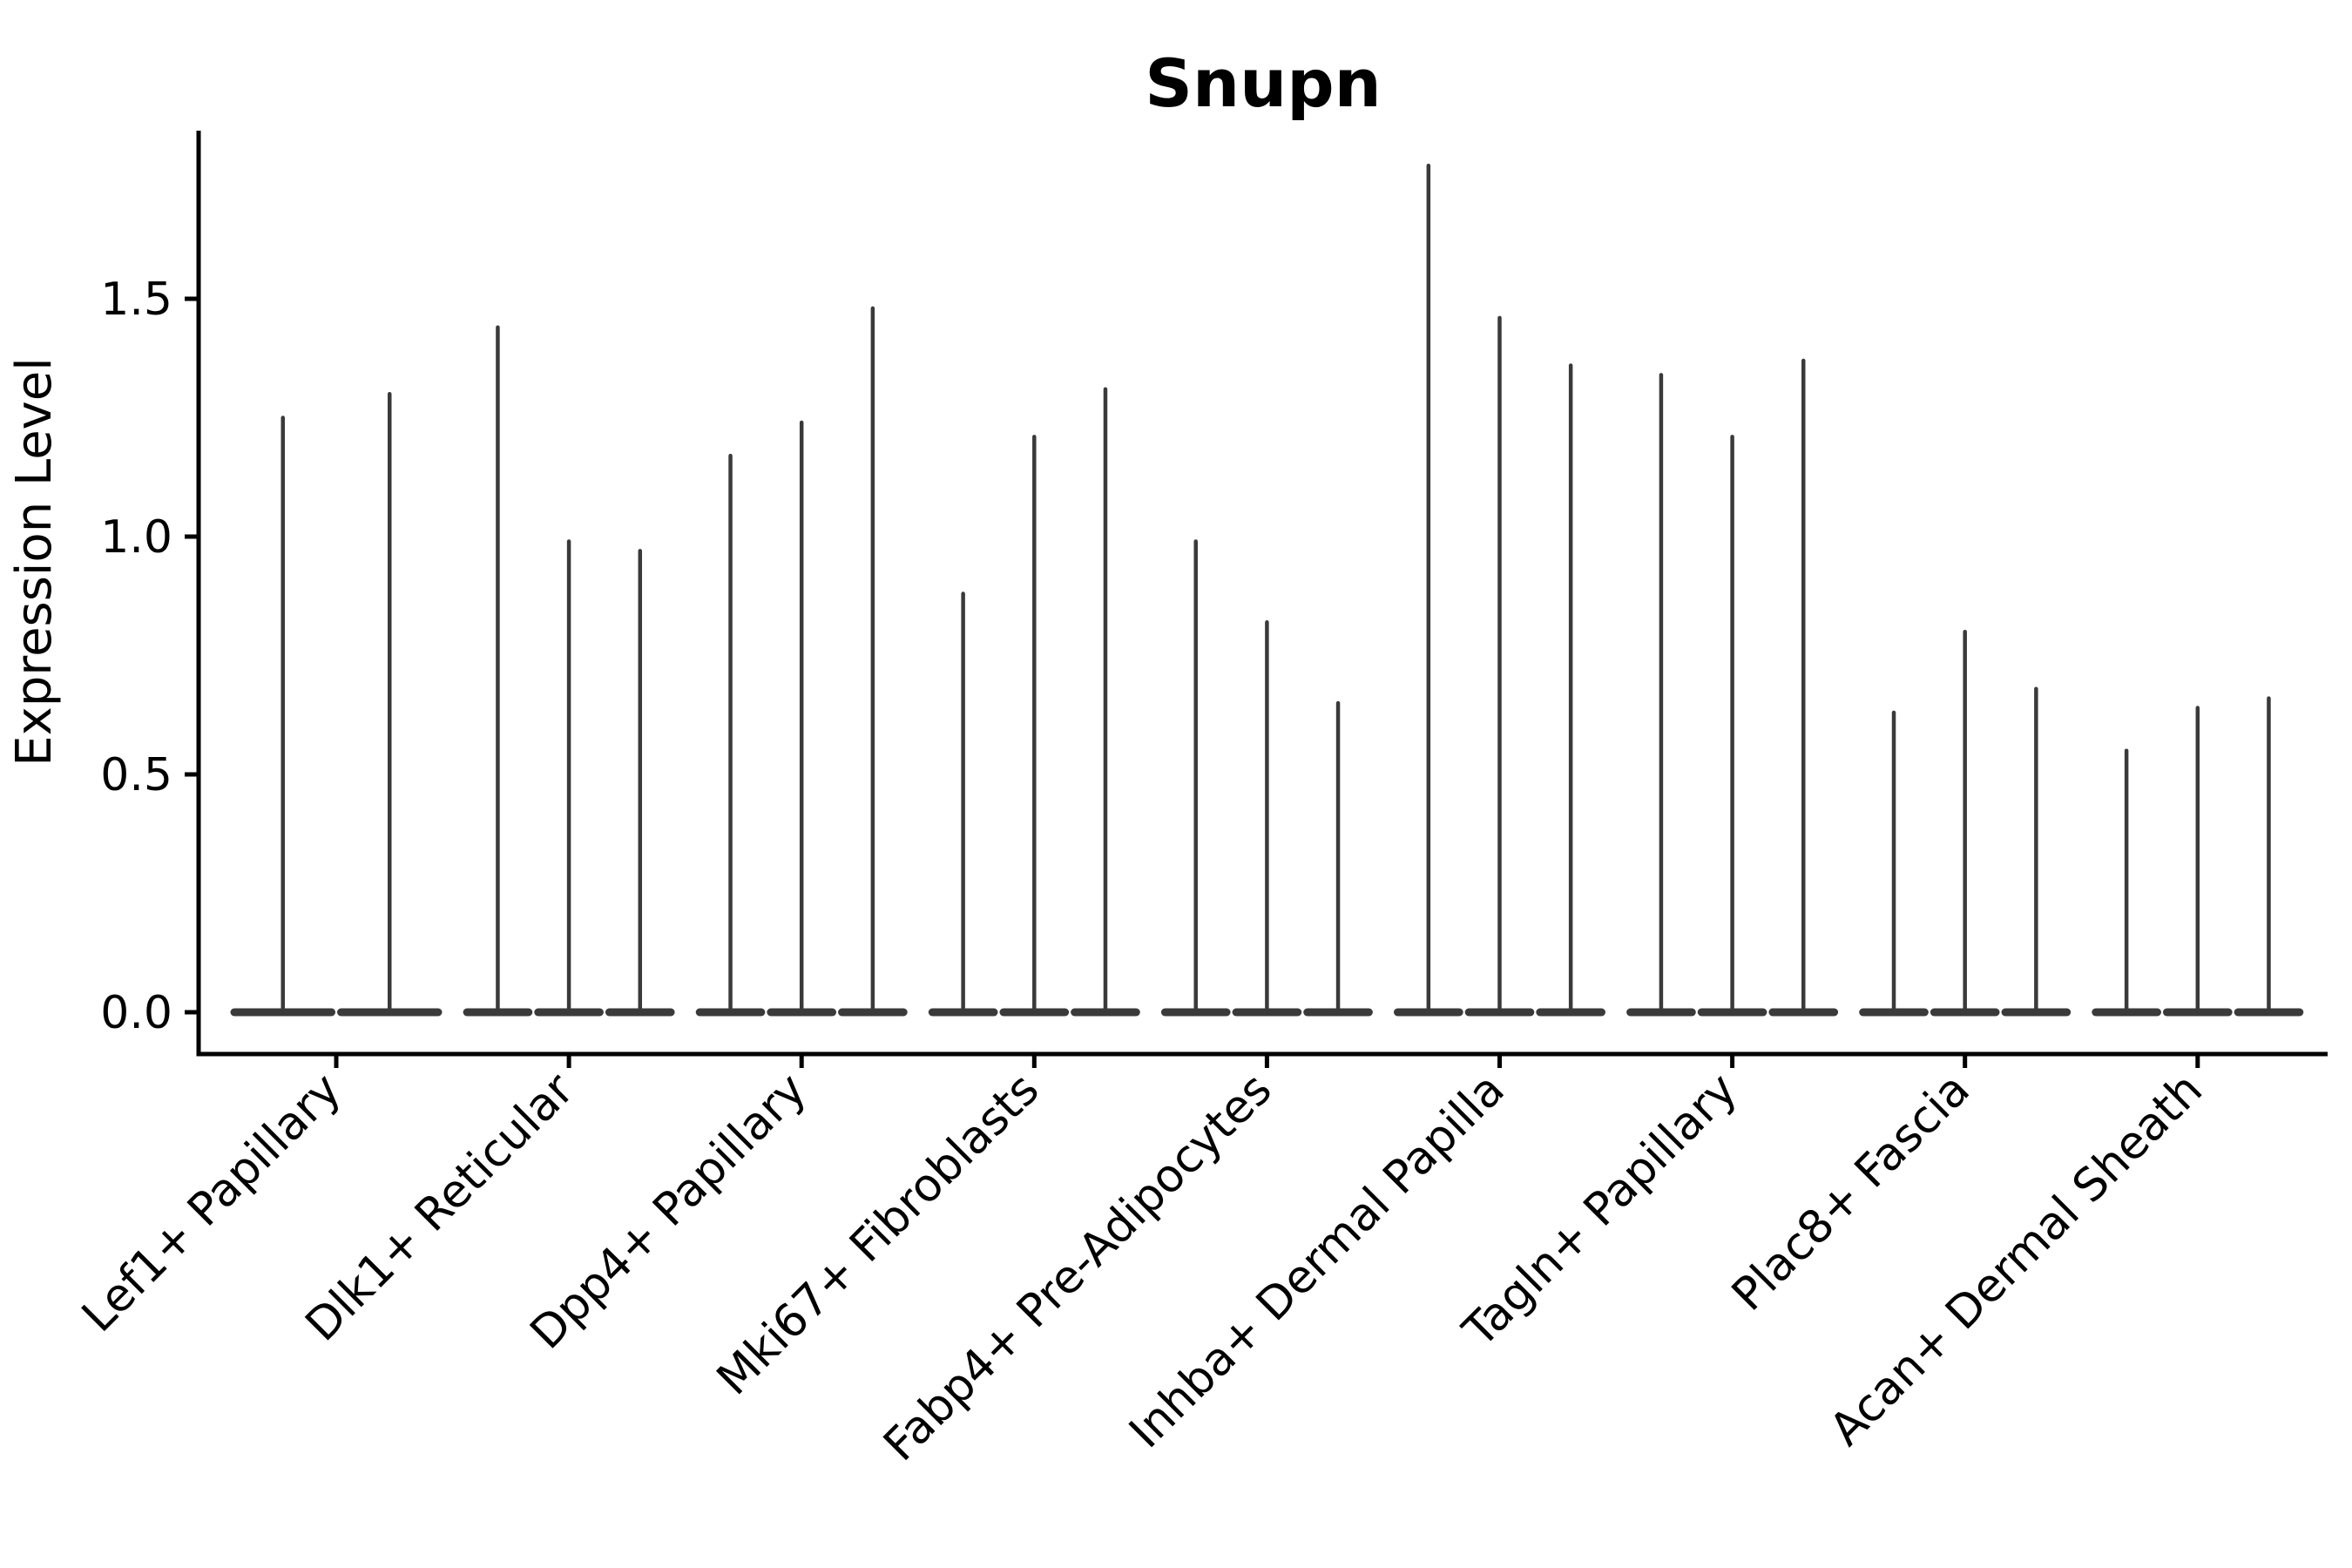  What do you see at coordinates (1263, 83) in the screenshot?
I see `chart-title: Snupn` at bounding box center [1263, 83].